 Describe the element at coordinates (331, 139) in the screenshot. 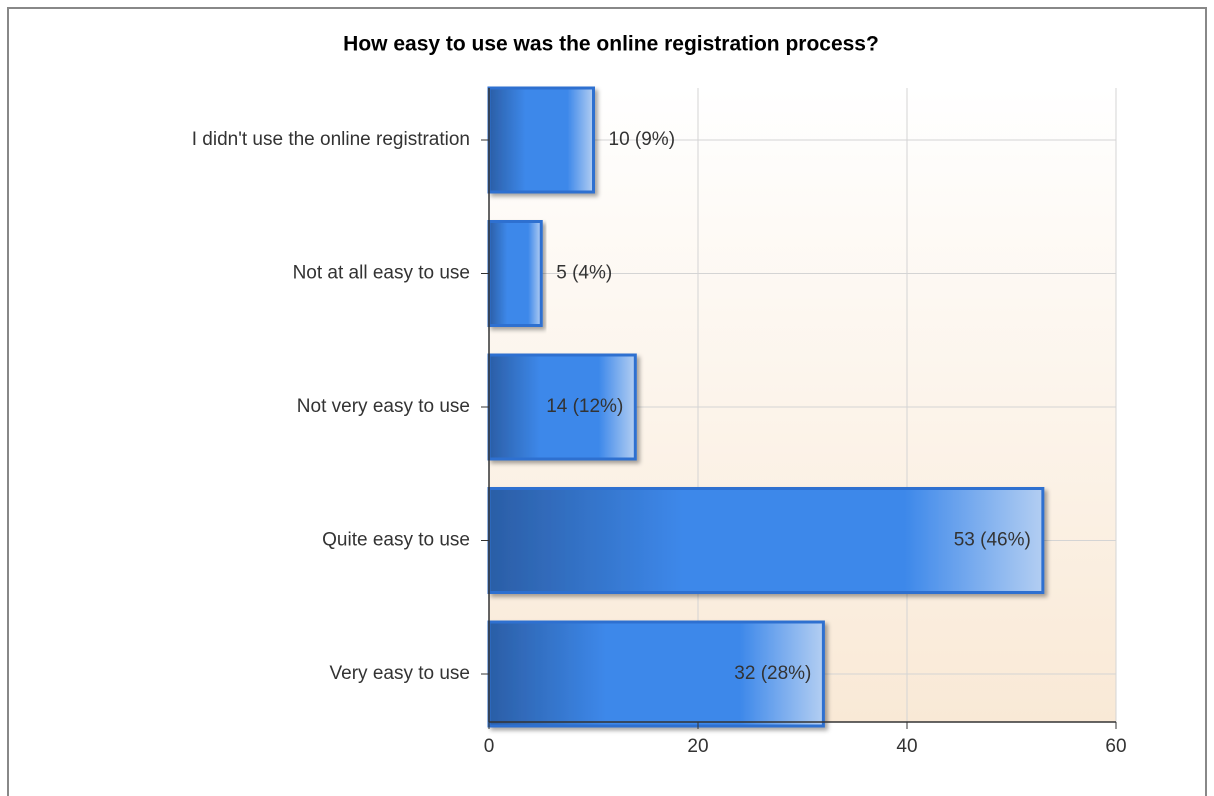

I see `y-tick-label: I didn't use the online registration` at that location.